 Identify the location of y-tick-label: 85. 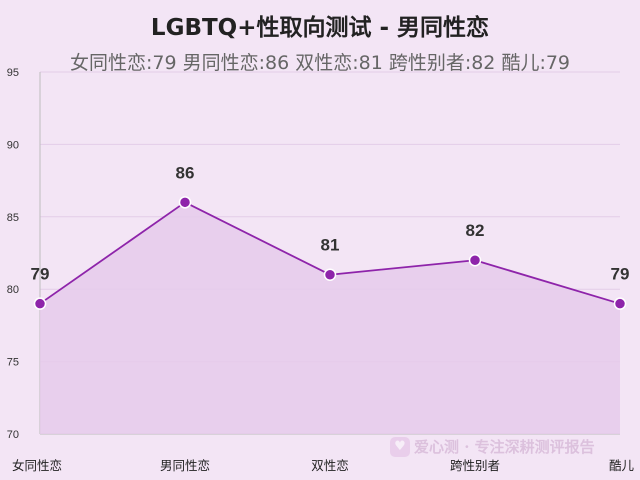
(13, 218).